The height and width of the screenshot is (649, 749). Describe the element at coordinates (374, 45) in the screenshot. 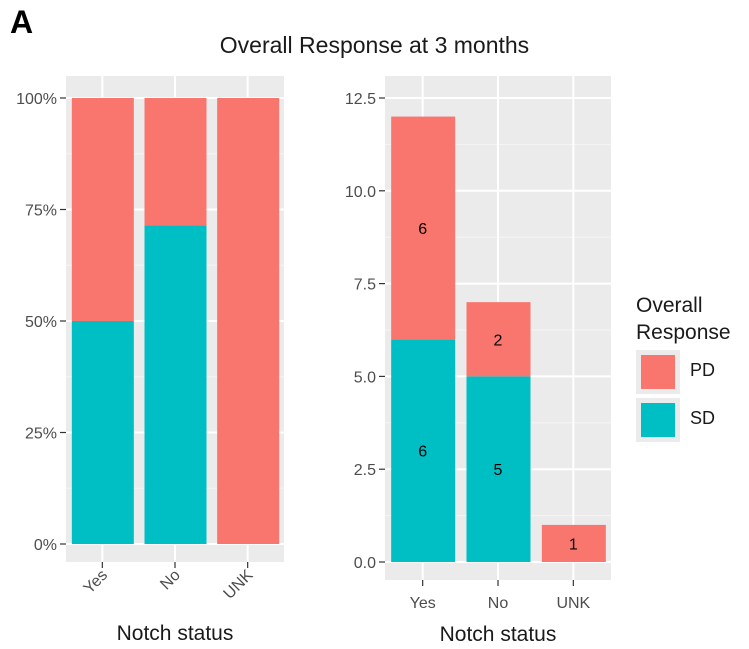

I see `figure-title: Overall Response at 3 months` at that location.